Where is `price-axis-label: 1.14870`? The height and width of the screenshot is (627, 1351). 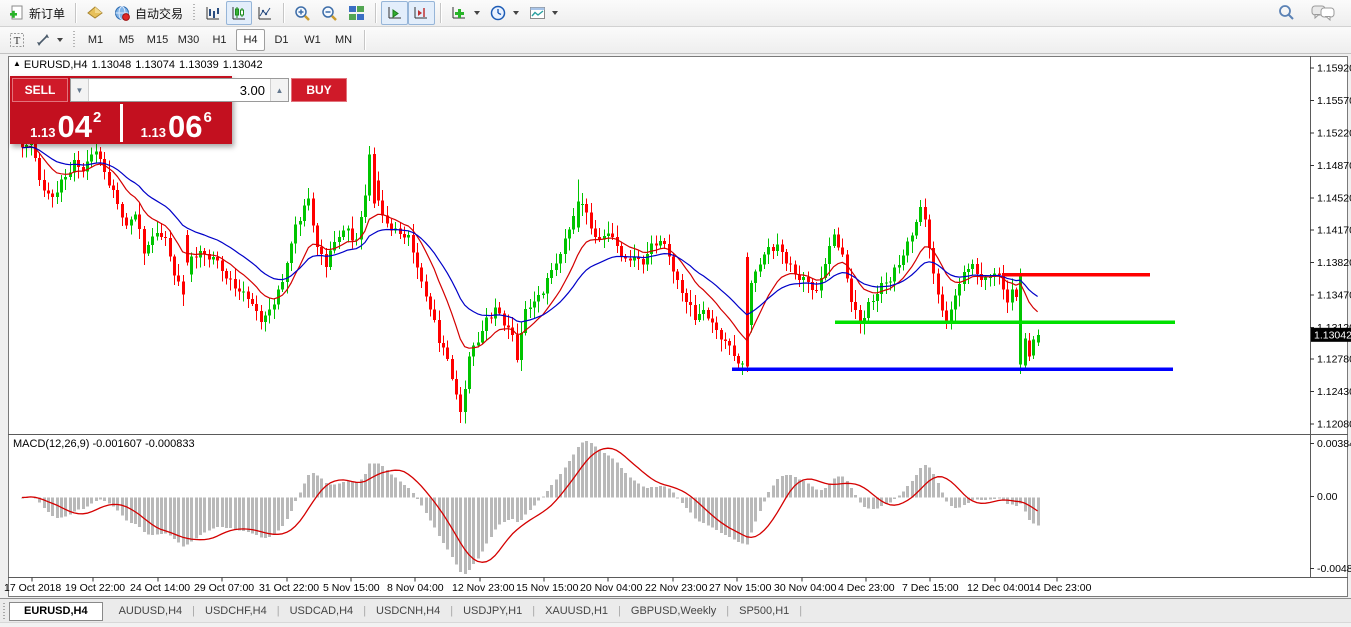 price-axis-label: 1.14870 is located at coordinates (1334, 166).